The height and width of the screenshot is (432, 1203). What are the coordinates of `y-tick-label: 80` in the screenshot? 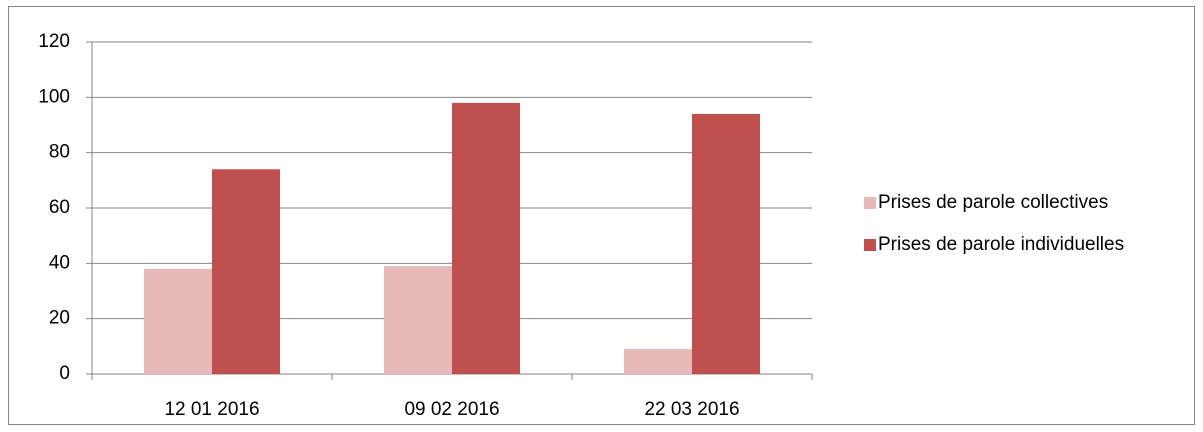 It's located at (59, 152).